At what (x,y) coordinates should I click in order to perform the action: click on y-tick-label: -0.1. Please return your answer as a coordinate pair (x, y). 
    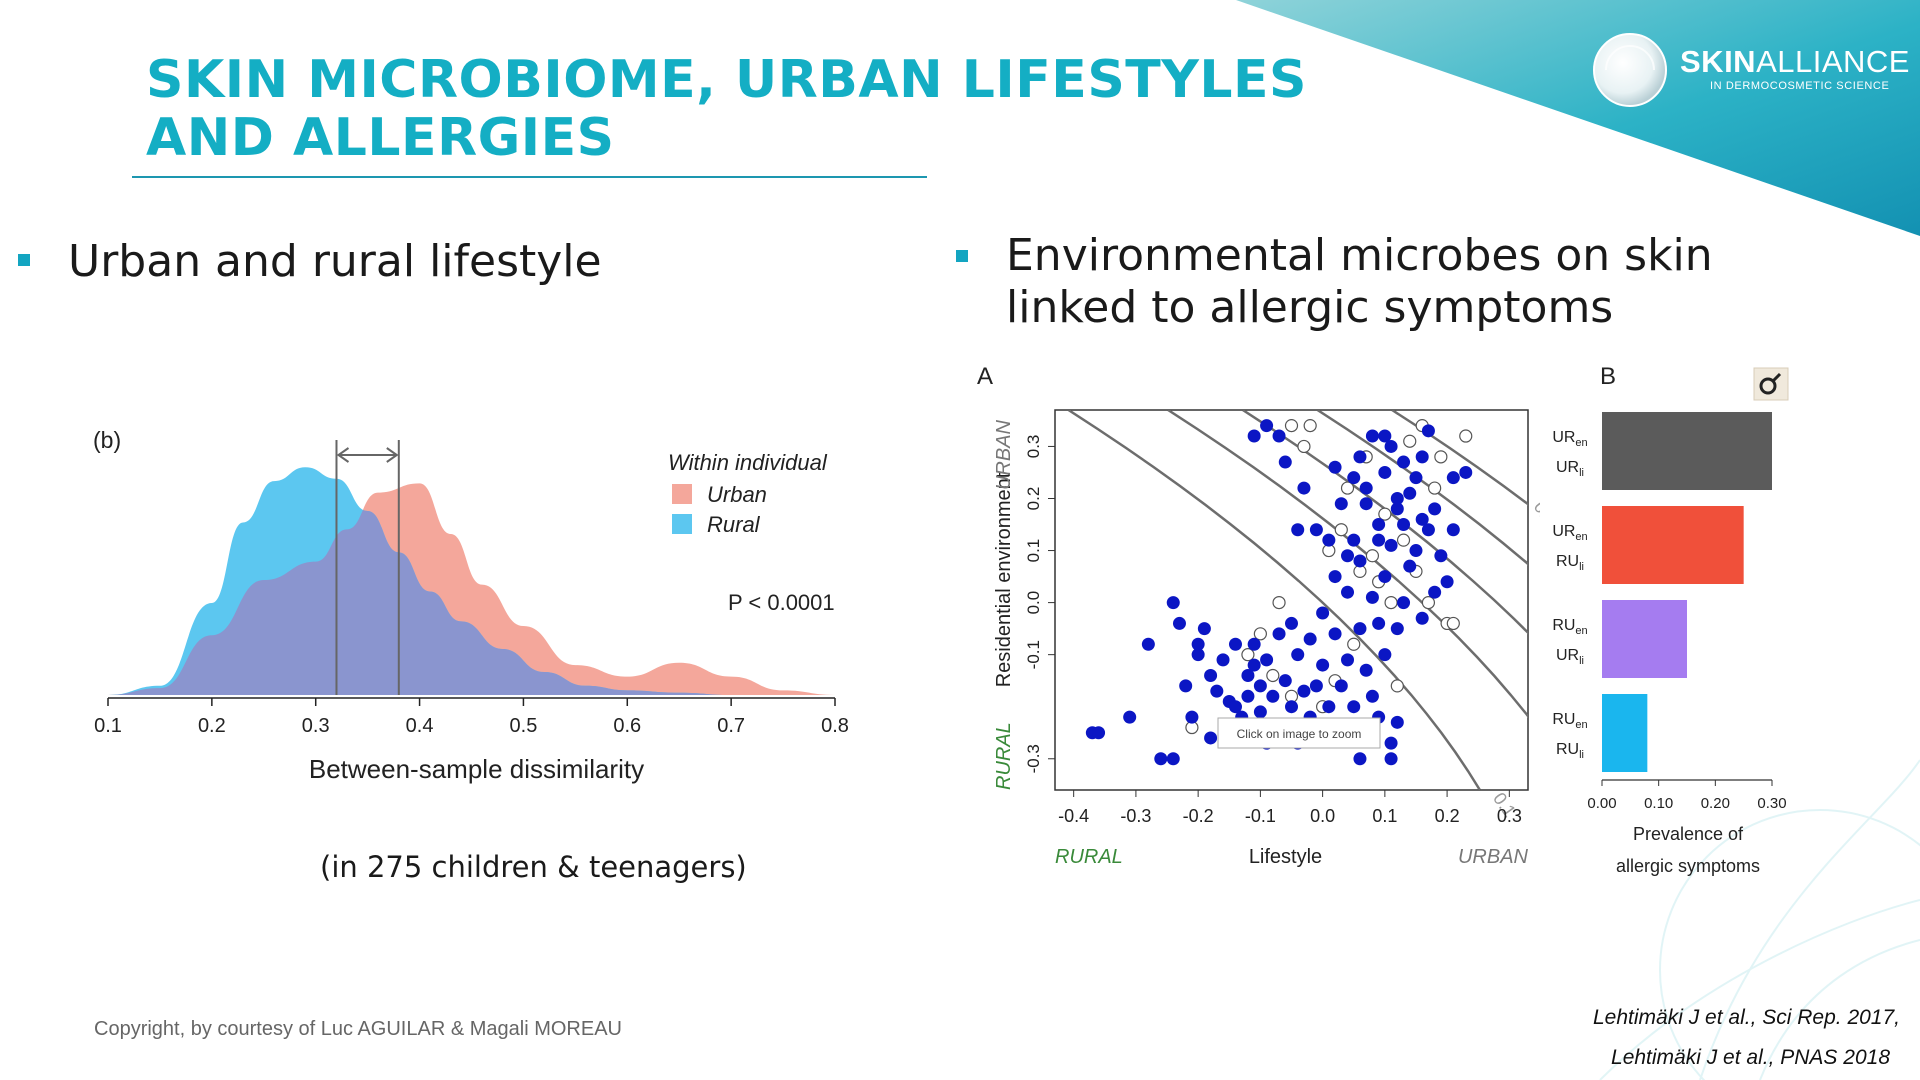
    Looking at the image, I should click on (1033, 654).